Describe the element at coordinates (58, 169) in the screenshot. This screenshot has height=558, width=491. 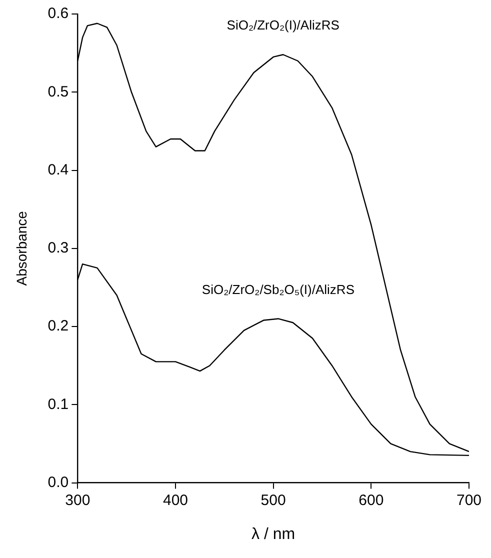
I see `y-tick-label: 0.4` at that location.